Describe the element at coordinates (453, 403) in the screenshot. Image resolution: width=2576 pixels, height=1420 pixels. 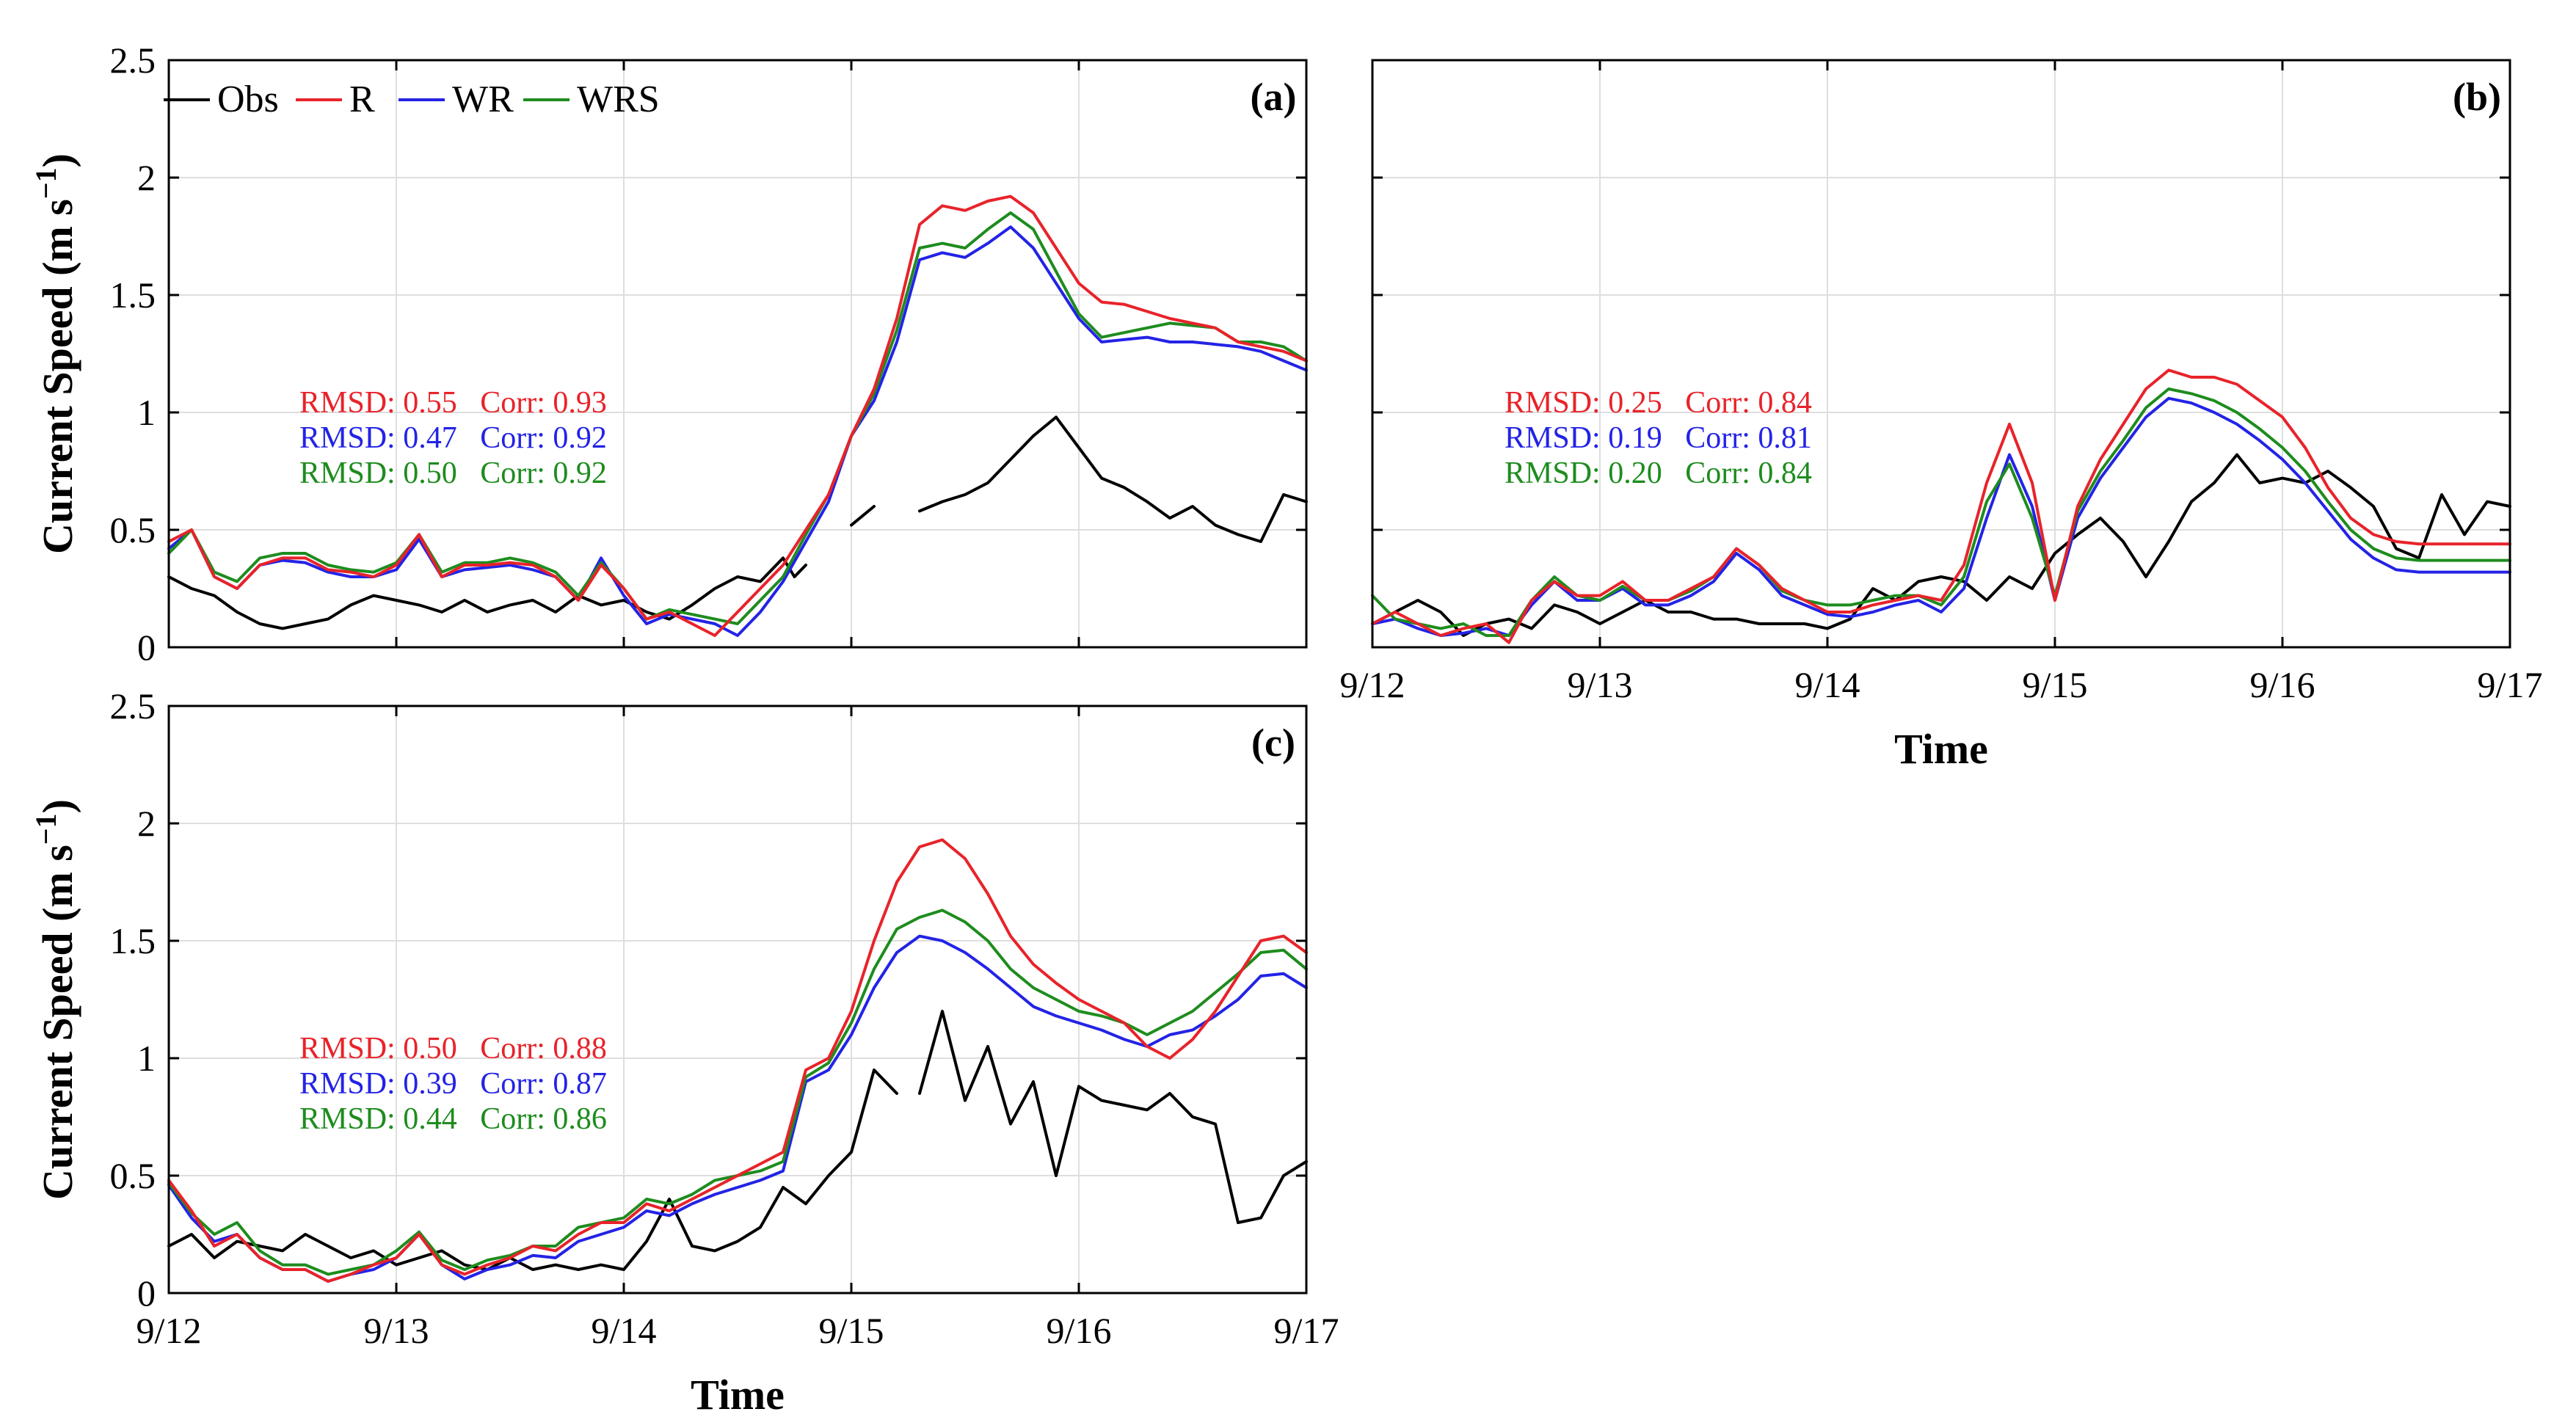
I see `stats-line: RMSD: 0.55 Corr: 0.93` at that location.